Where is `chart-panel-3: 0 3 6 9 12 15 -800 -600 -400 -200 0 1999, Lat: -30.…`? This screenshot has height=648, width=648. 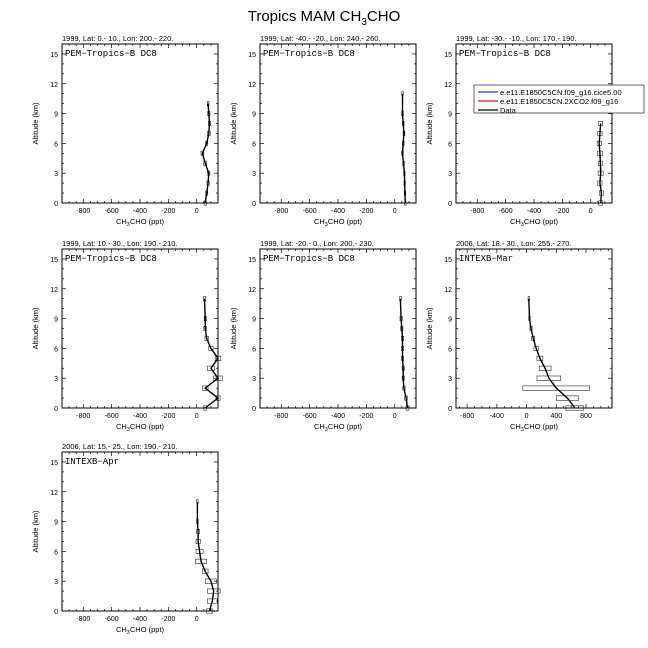 chart-panel-3: 0 3 6 9 12 15 -800 -600 -400 -200 0 1999, Lat: -30.… is located at coordinates (519, 131).